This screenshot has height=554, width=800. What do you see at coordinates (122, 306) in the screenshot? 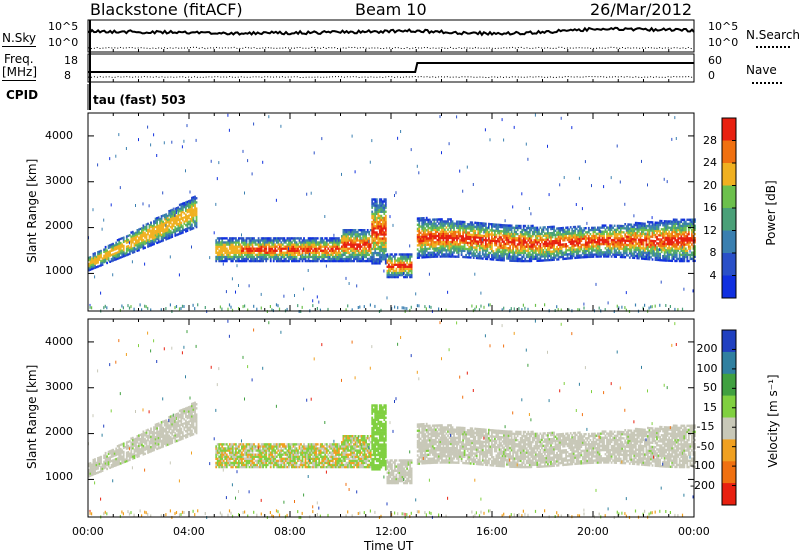
I see `power-ground-cell` at bounding box center [122, 306].